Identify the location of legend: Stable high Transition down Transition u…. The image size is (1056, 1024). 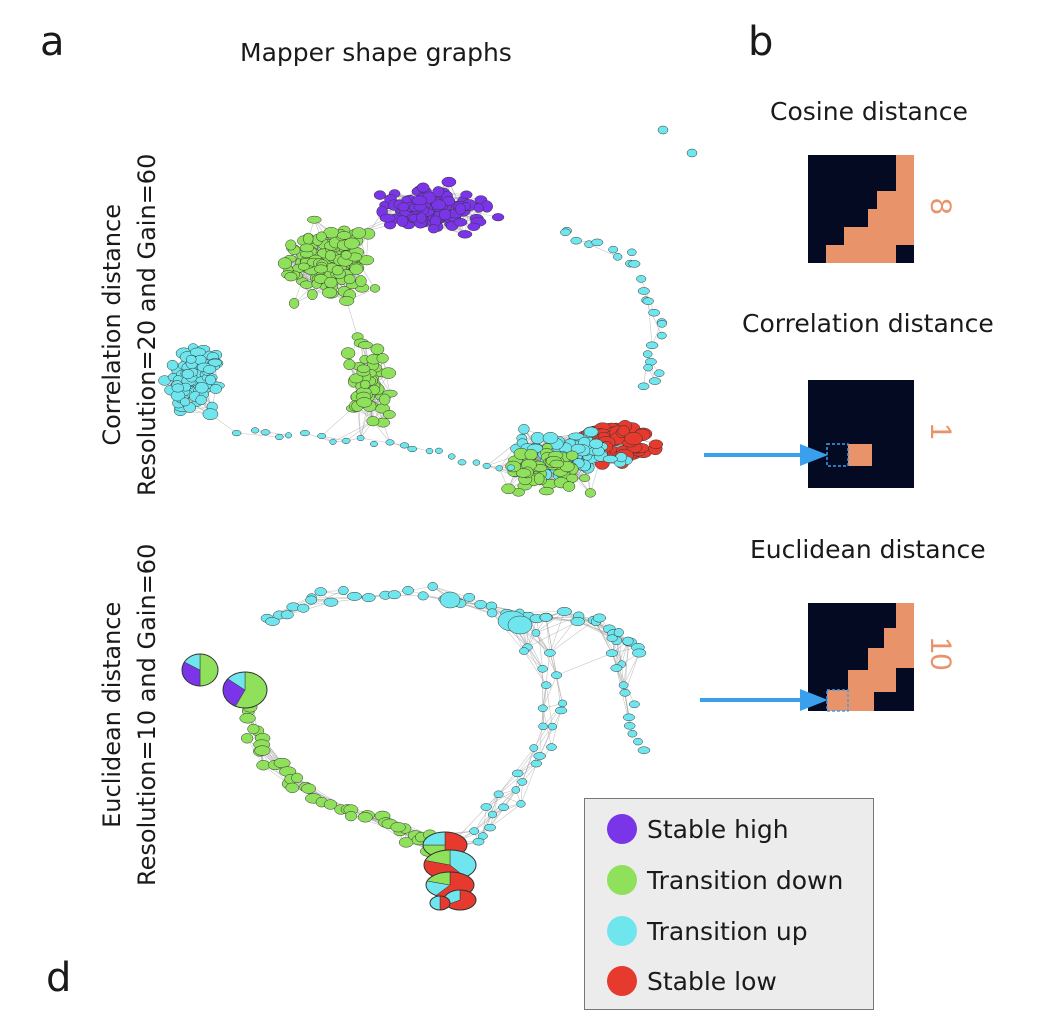
(729, 904).